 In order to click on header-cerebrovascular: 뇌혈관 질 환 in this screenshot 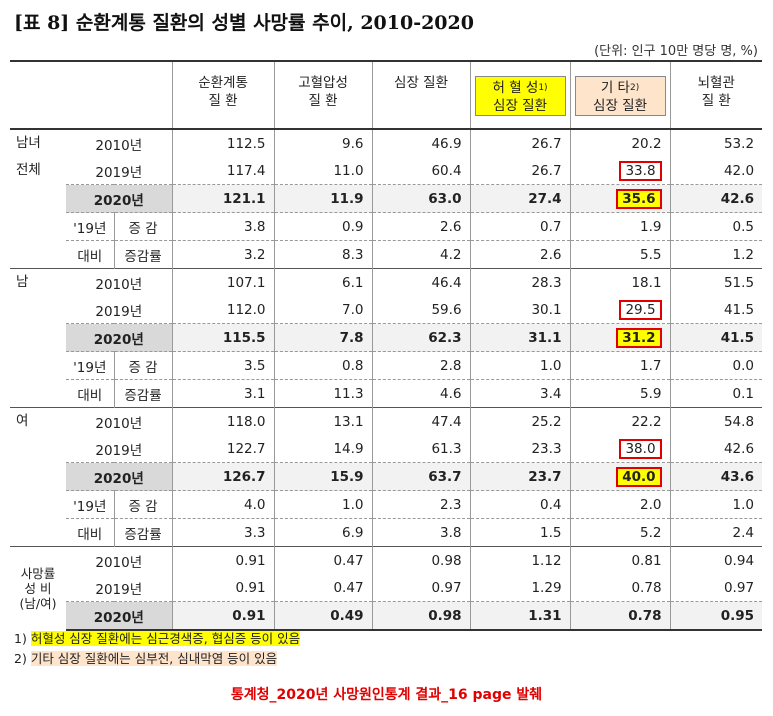, I will do `click(716, 95)`.